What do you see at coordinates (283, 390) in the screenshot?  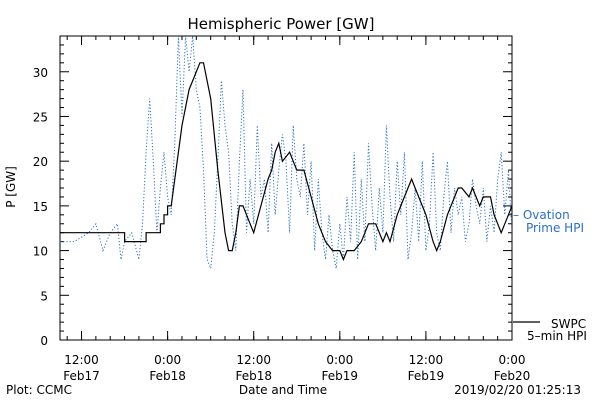 I see `x-axis-label: Date and Time` at bounding box center [283, 390].